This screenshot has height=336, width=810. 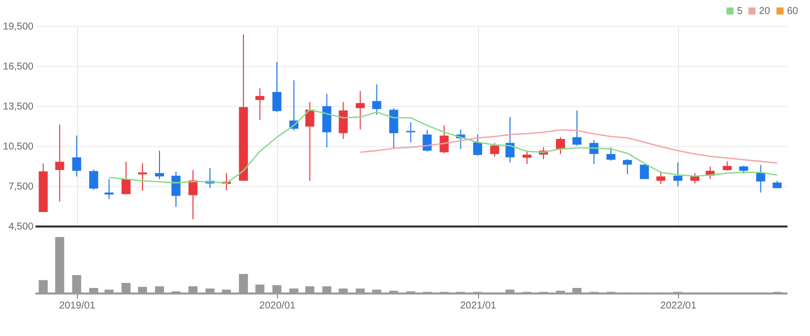 I want to click on y-tick-label: 16,500, so click(x=18, y=67).